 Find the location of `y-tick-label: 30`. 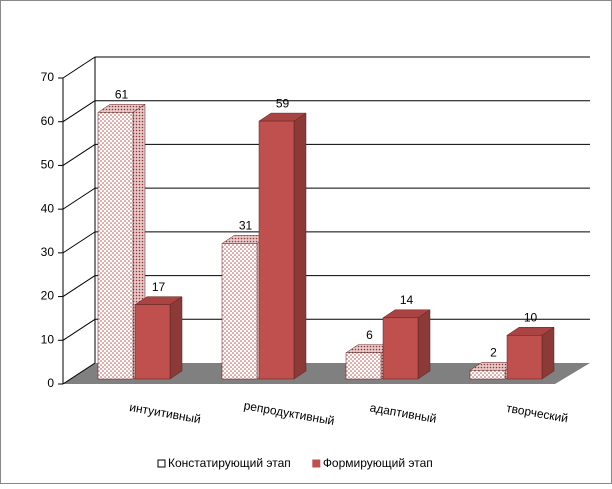

y-tick-label: 30 is located at coordinates (48, 252).